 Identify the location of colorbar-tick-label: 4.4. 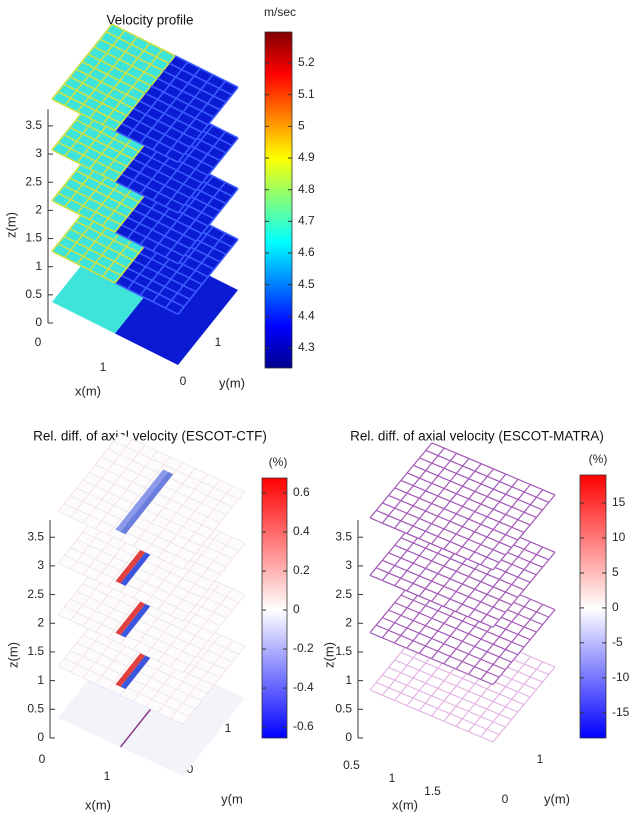
(306, 316).